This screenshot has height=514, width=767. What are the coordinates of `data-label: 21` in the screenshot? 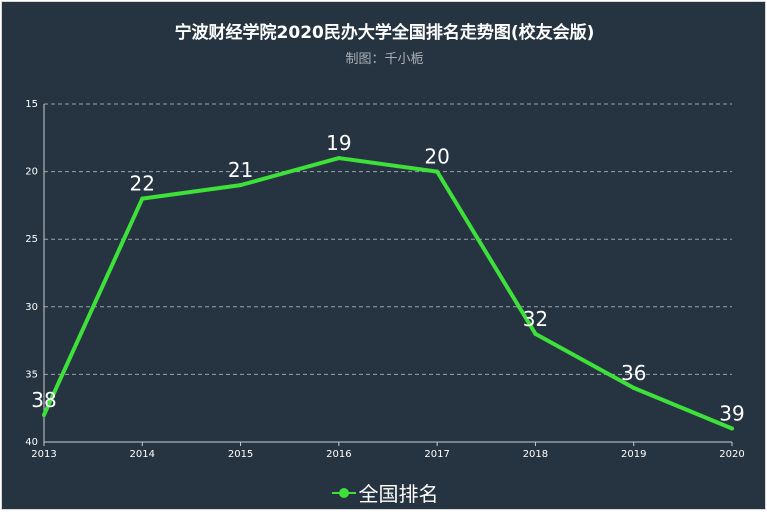 It's located at (240, 170).